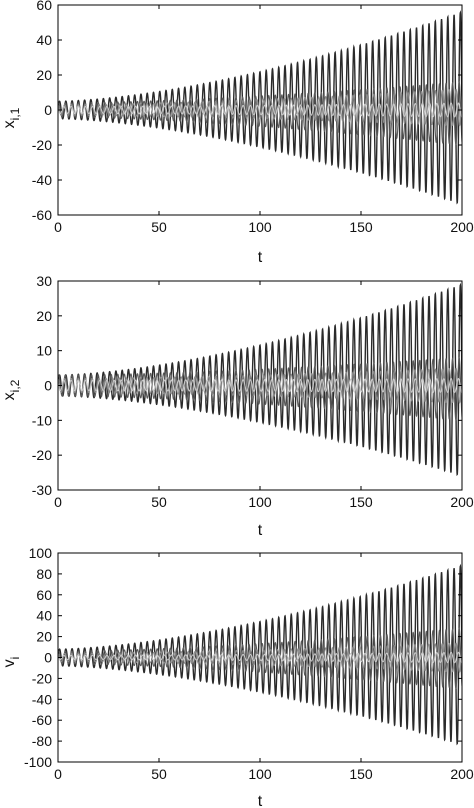 The width and height of the screenshot is (474, 808). I want to click on y-axis-label: vi, so click(11, 662).